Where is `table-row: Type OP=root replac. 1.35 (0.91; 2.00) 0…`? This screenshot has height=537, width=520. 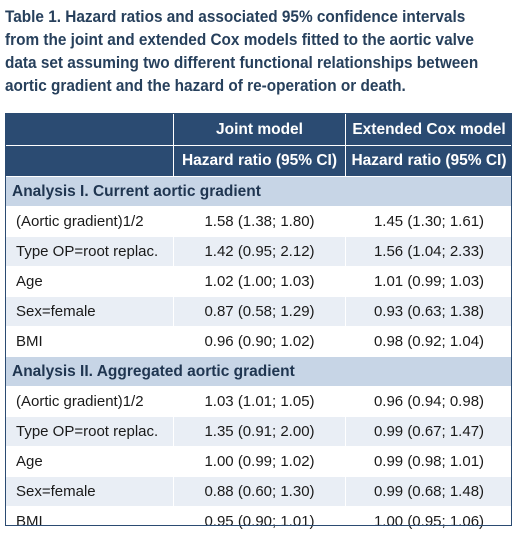 table-row: Type OP=root replac. 1.35 (0.91; 2.00) 0… is located at coordinates (259, 431).